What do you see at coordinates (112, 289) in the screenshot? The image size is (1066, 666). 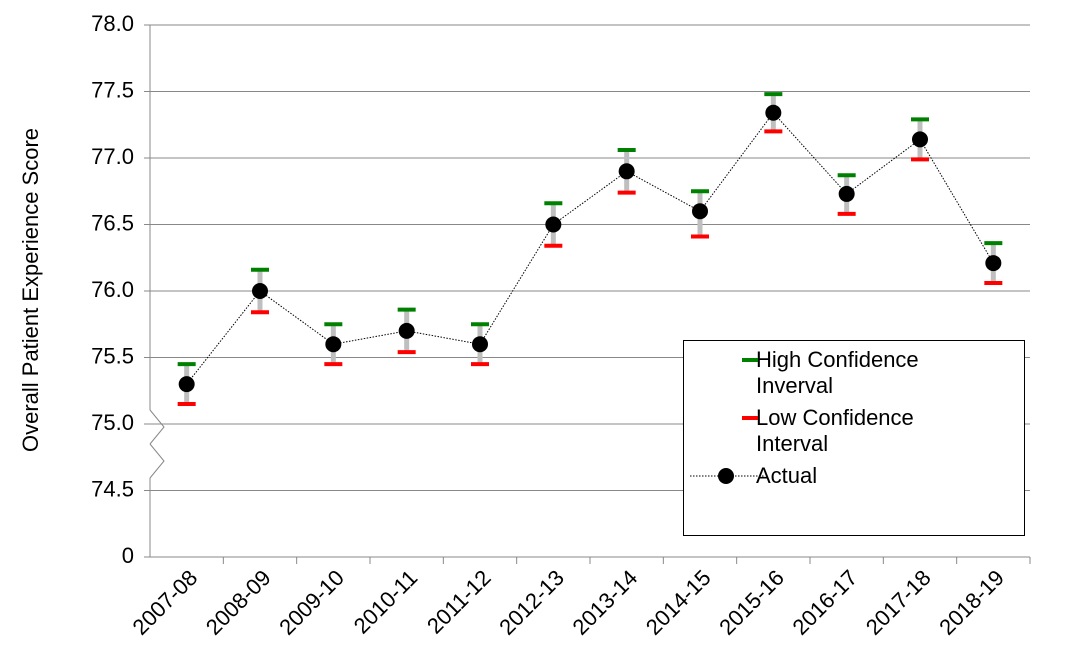 I see `y-tick-label: 76.0` at bounding box center [112, 289].